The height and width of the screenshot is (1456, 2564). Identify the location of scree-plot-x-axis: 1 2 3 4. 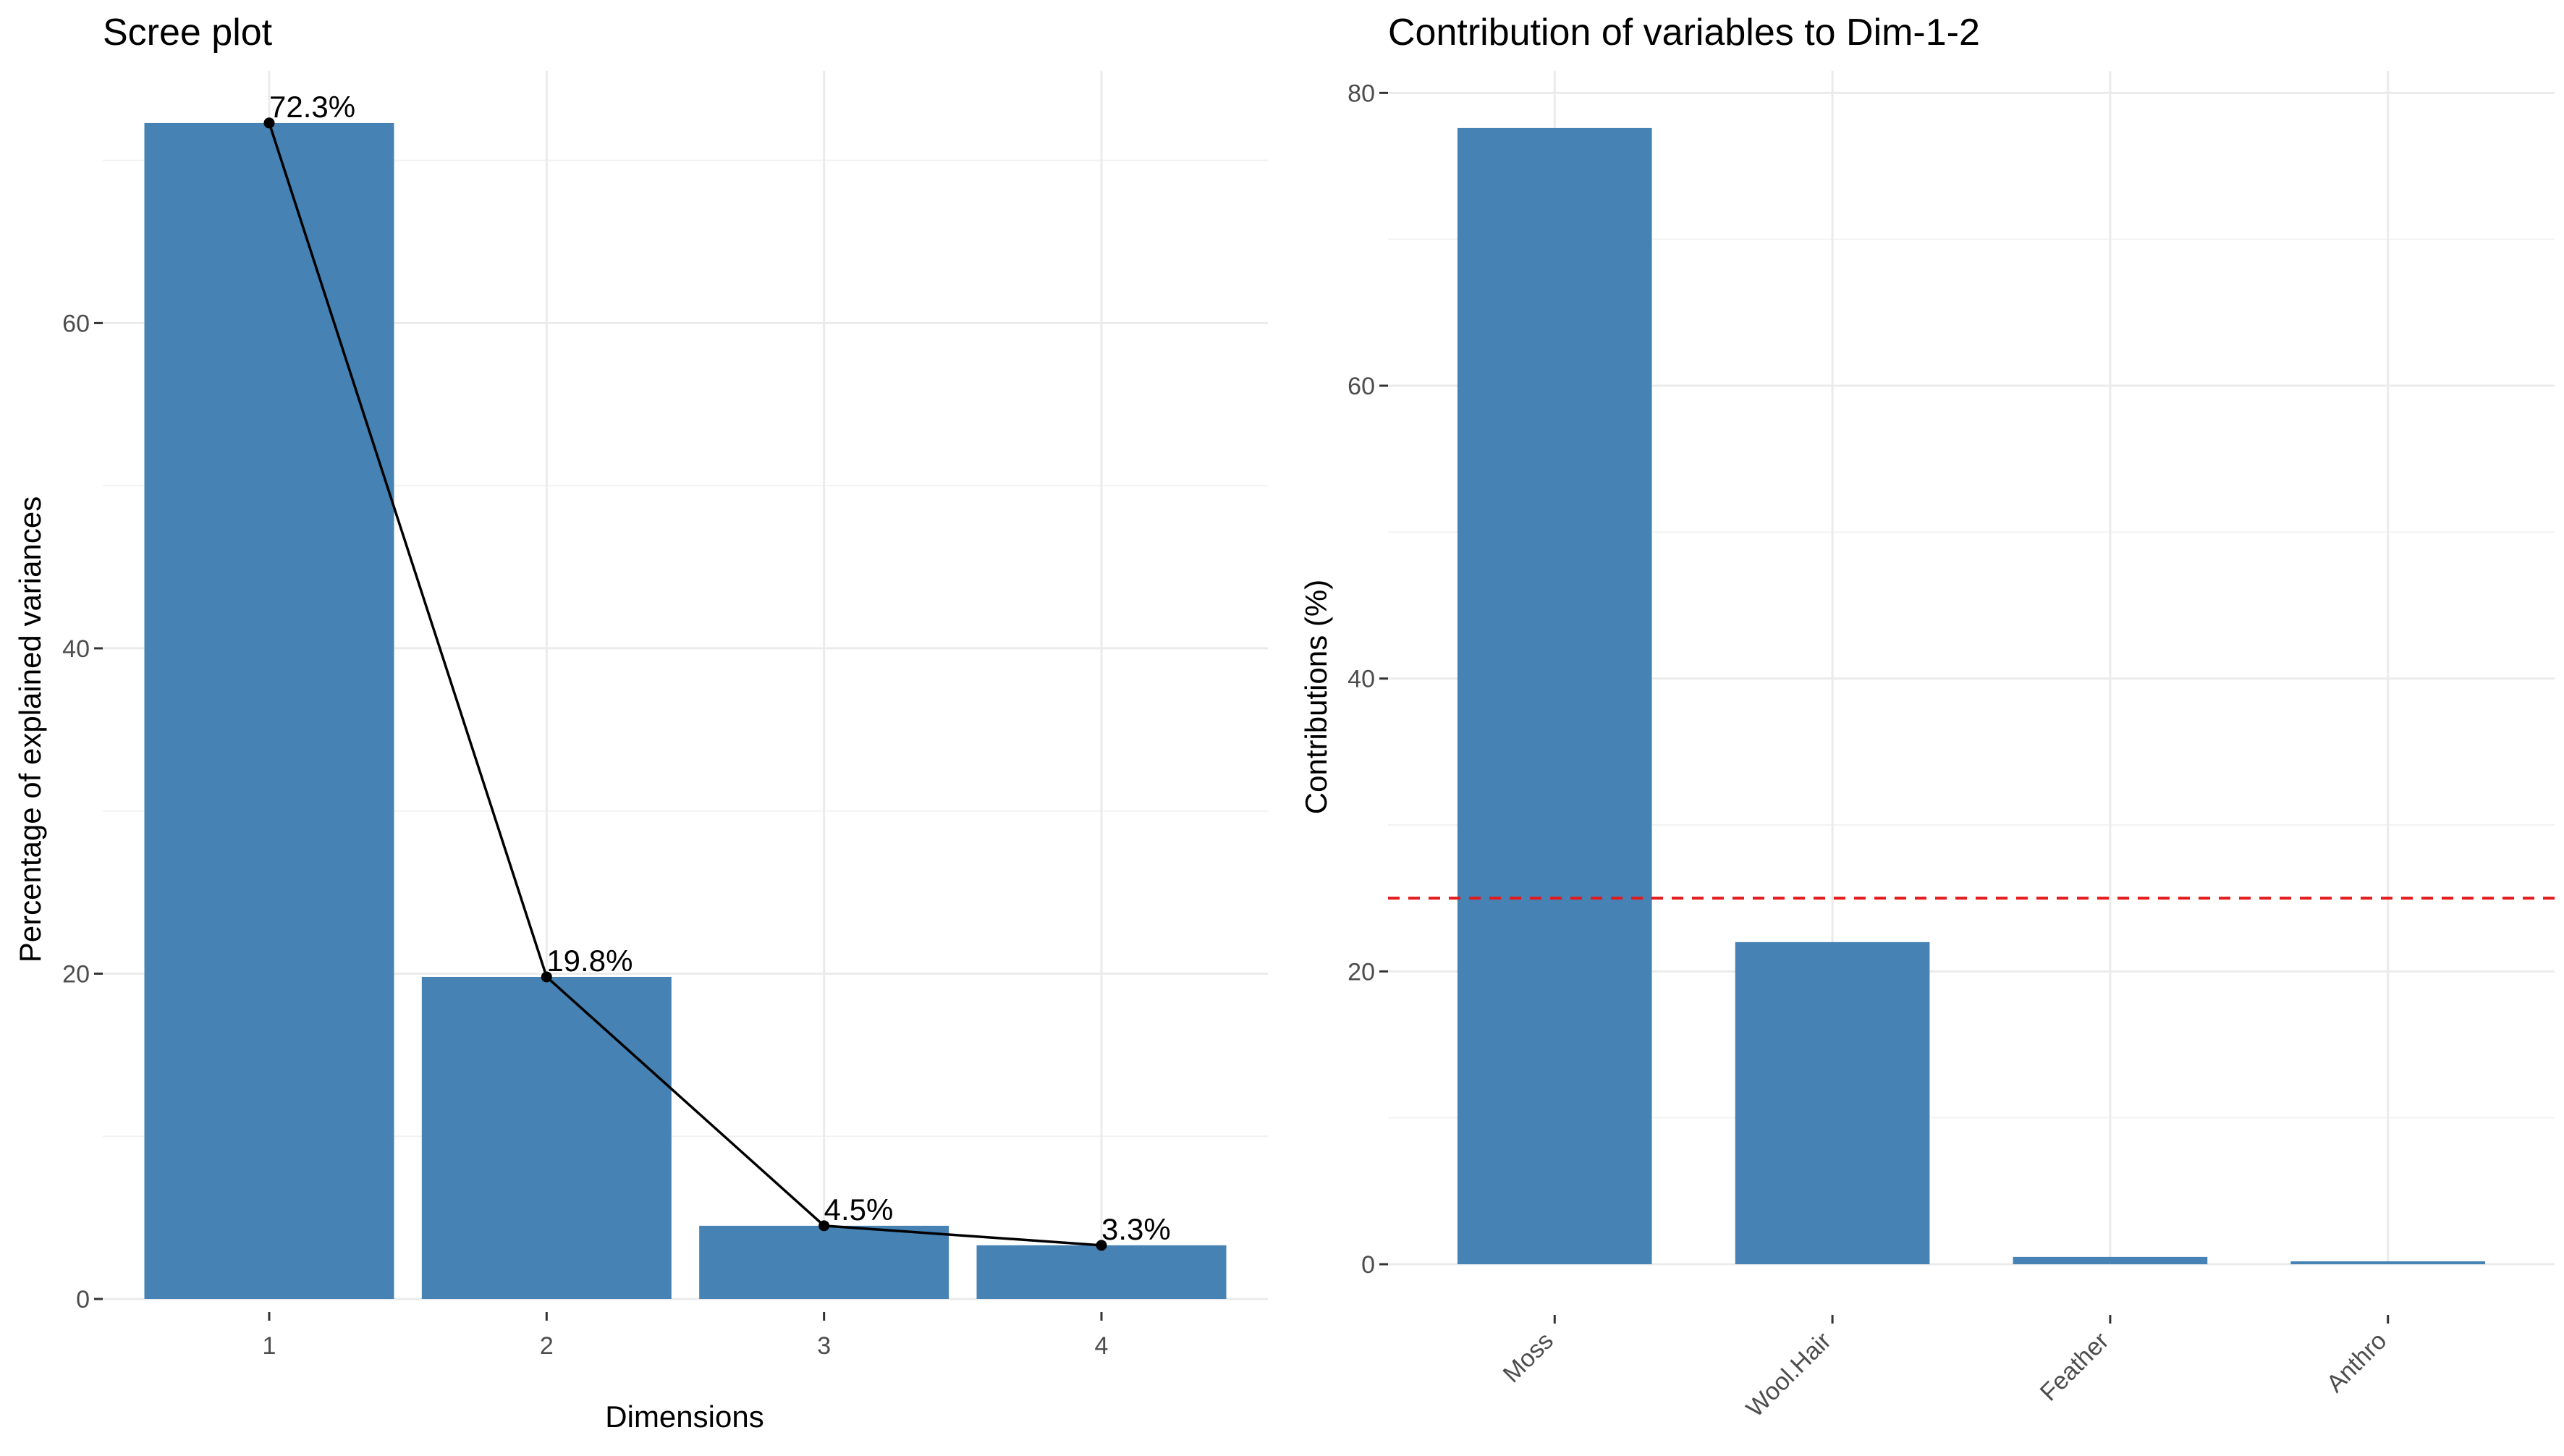
(686, 1336).